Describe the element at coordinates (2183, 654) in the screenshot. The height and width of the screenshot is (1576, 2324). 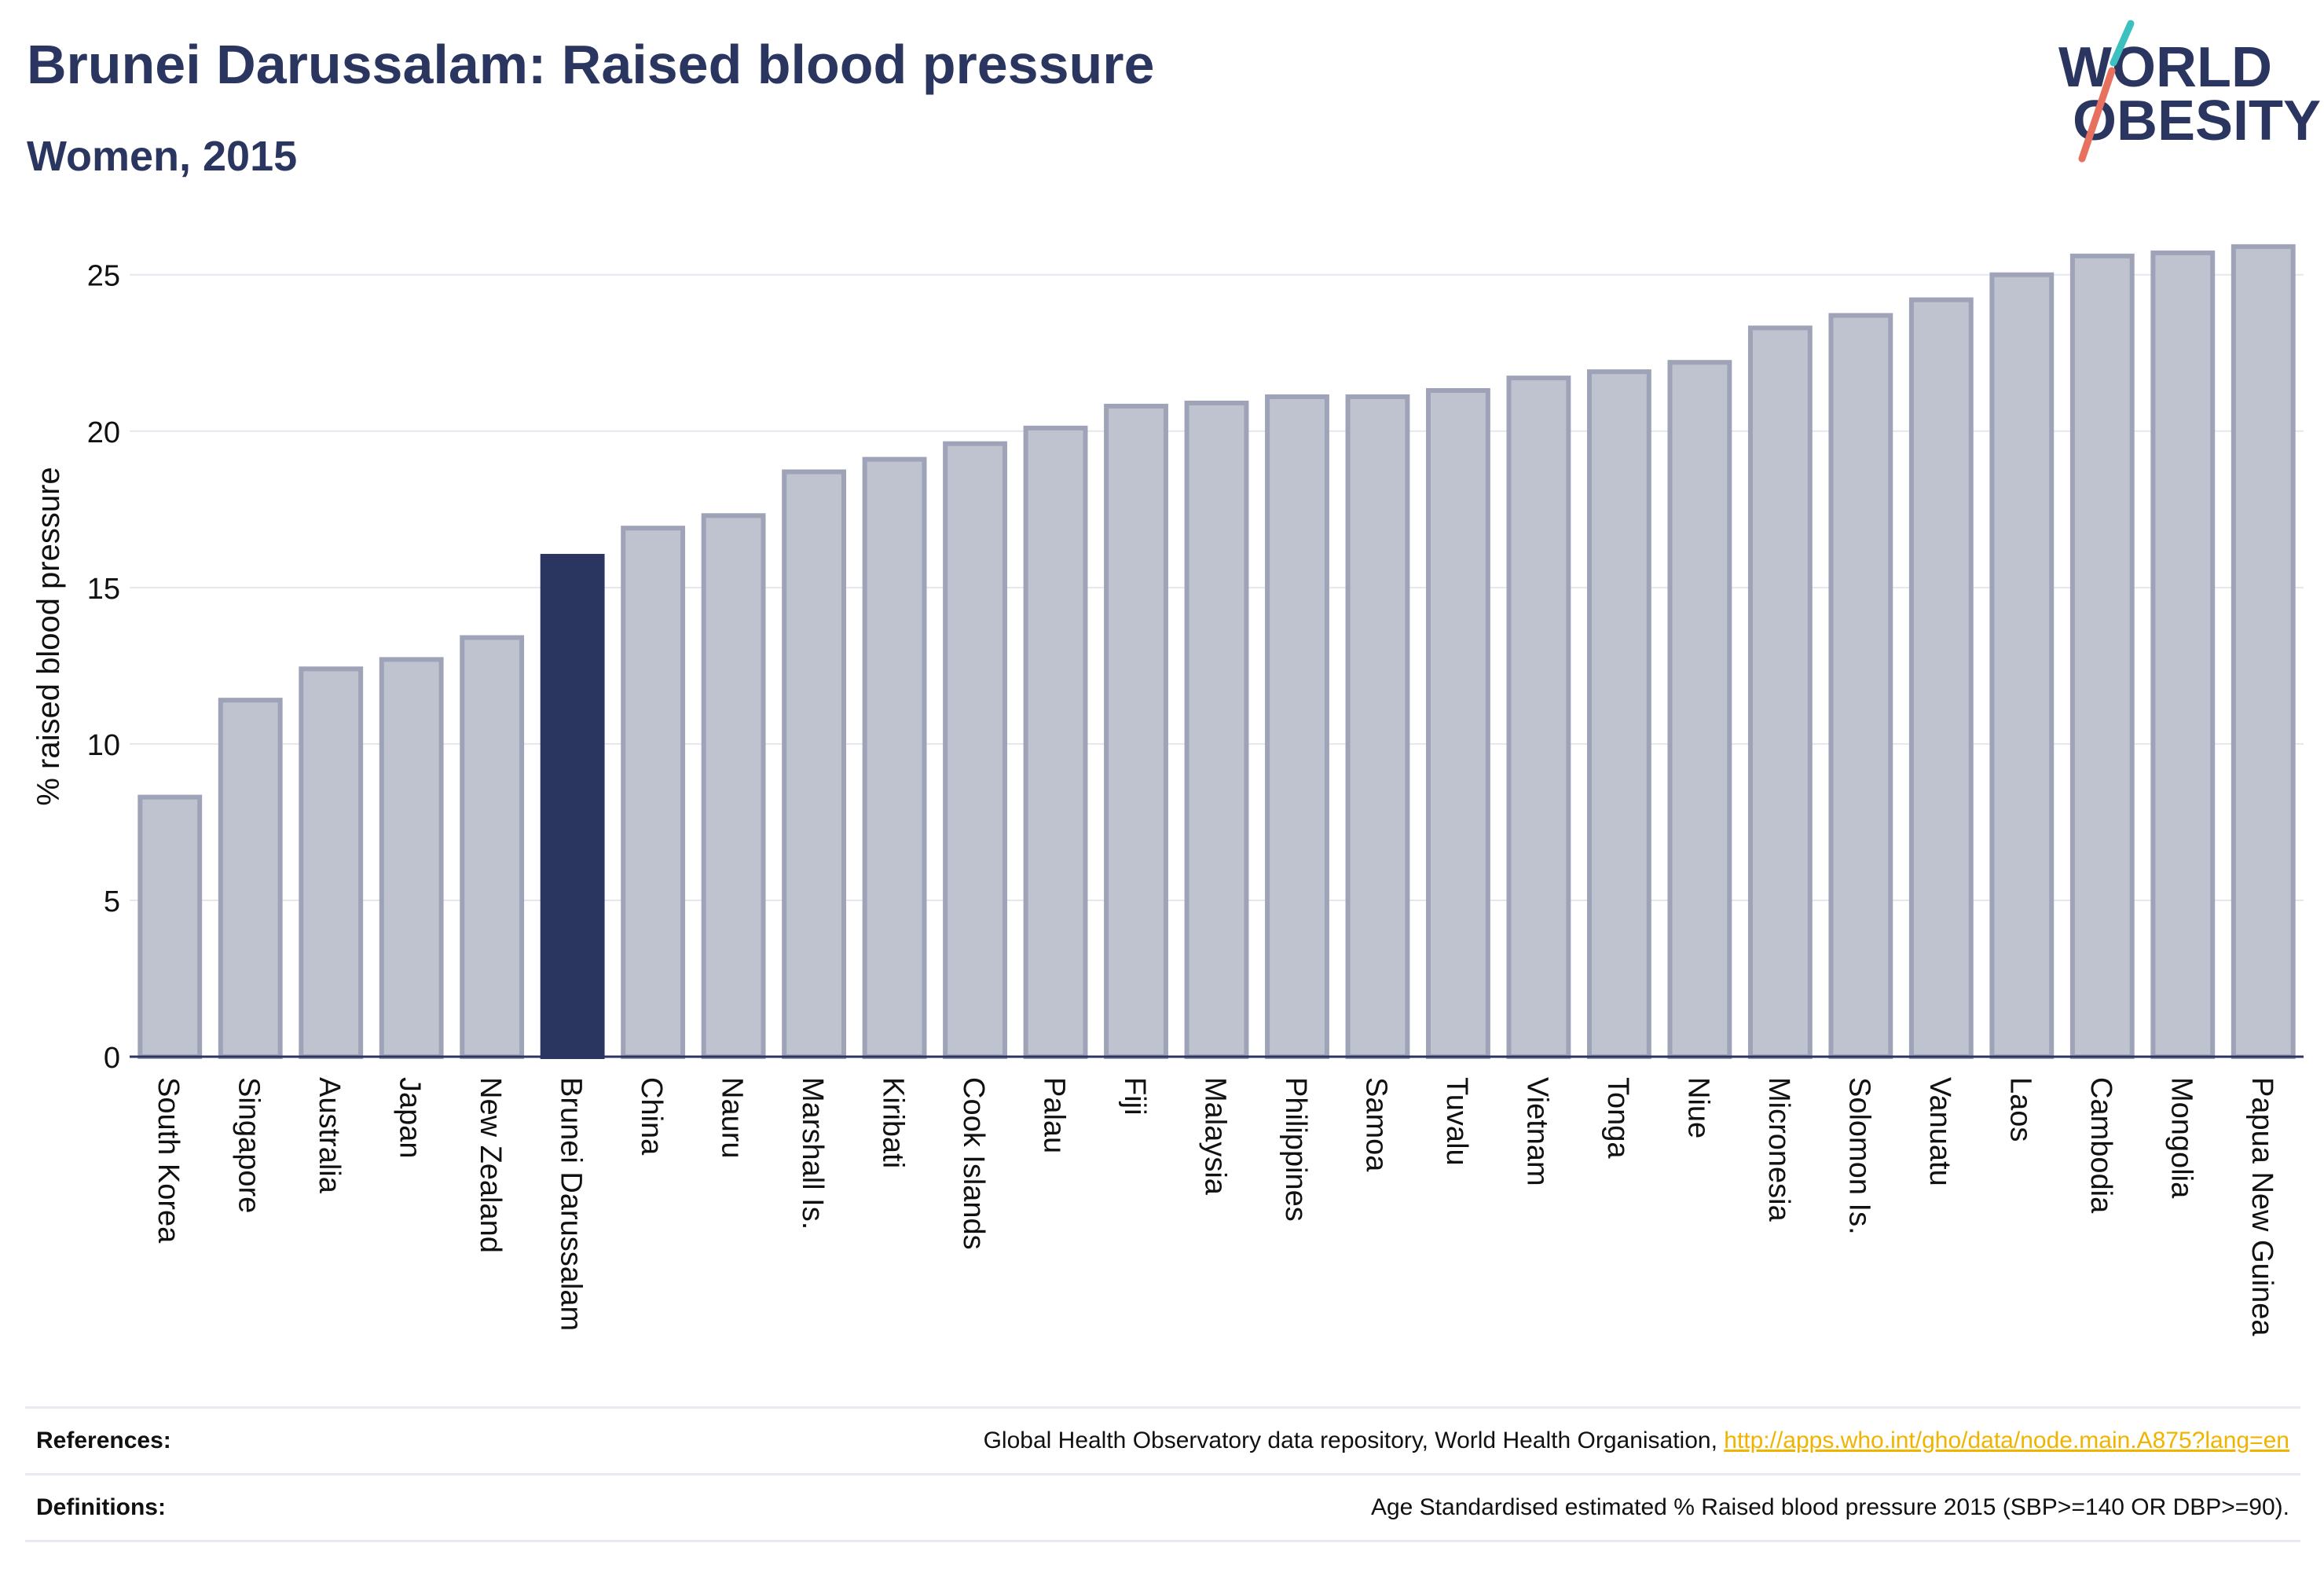
I see `bar-mongolia` at that location.